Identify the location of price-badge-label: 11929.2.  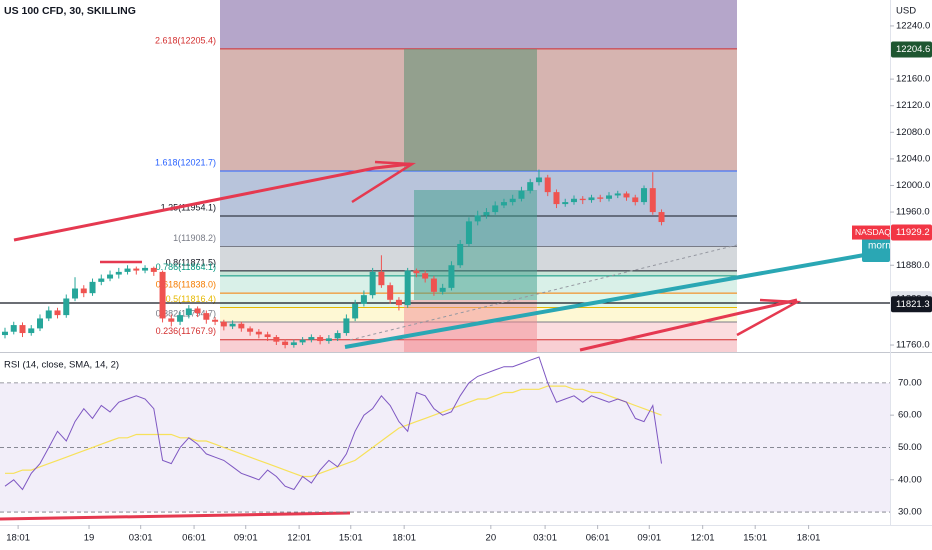
(913, 232).